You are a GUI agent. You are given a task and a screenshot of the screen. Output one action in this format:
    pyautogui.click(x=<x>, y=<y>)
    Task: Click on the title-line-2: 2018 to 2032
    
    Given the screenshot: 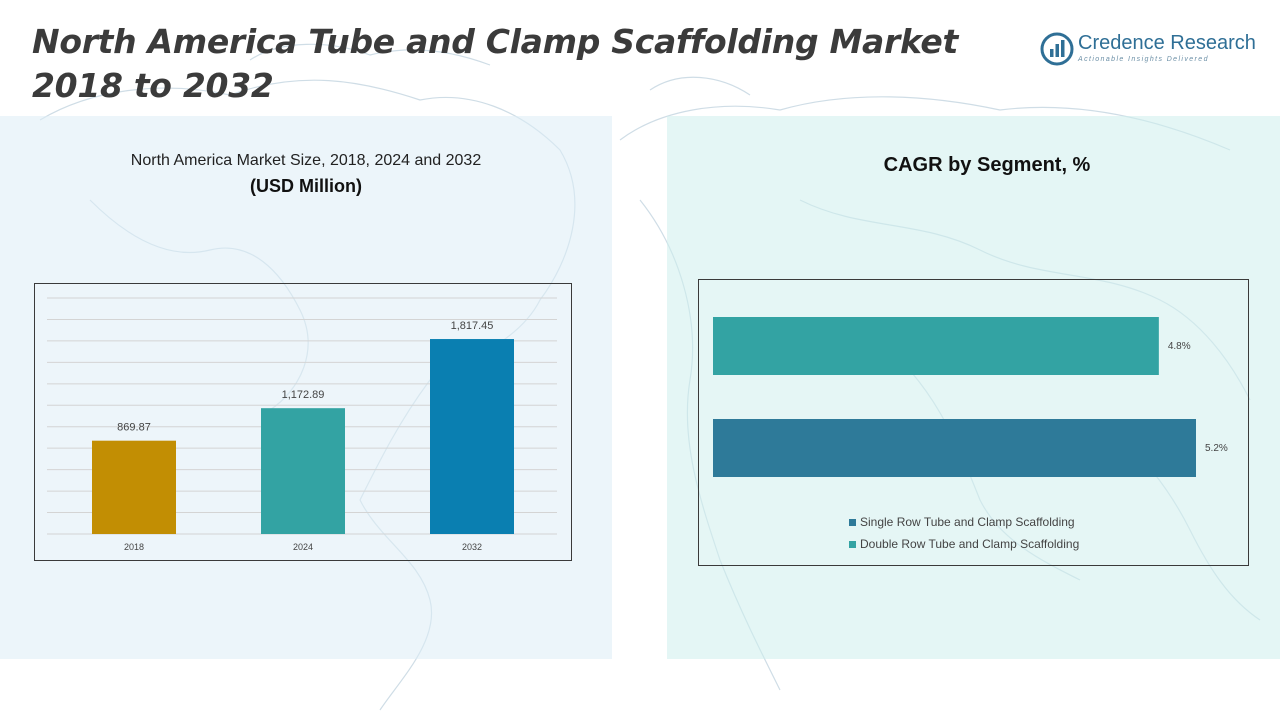 What is the action you would take?
    pyautogui.click(x=153, y=85)
    